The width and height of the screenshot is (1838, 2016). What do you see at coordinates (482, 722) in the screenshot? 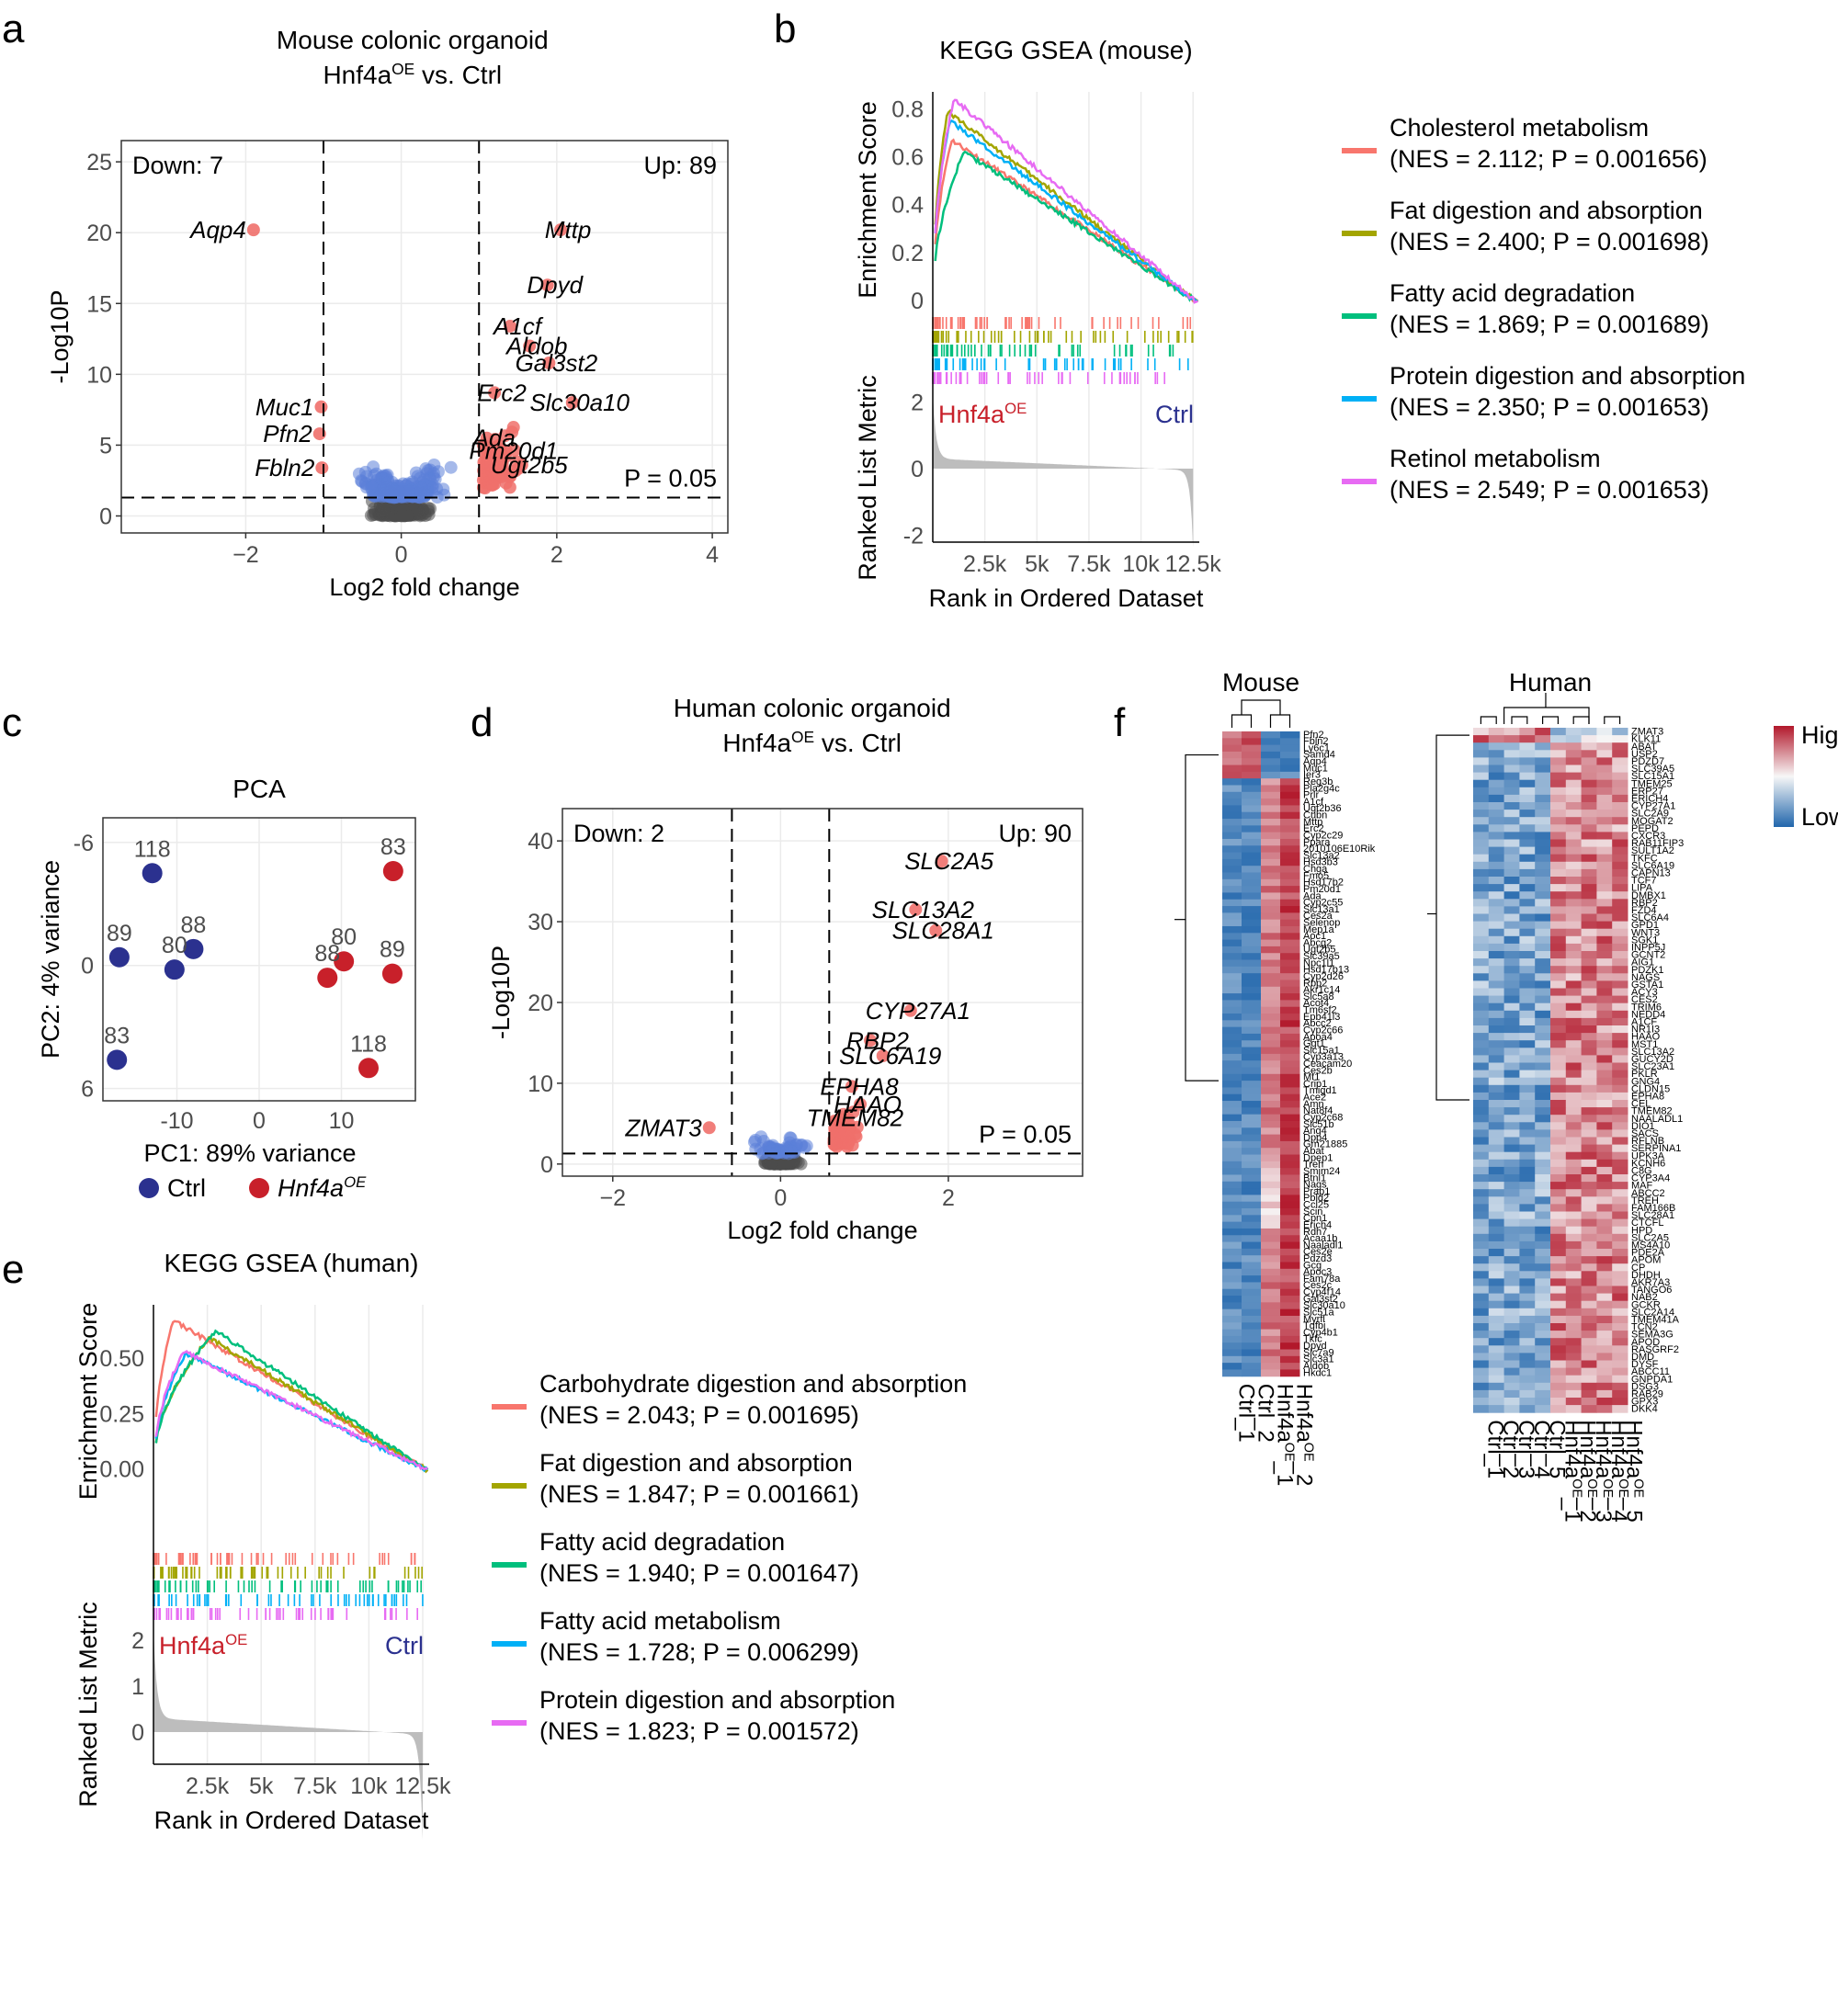
I see `panel-letter-d: d` at bounding box center [482, 722].